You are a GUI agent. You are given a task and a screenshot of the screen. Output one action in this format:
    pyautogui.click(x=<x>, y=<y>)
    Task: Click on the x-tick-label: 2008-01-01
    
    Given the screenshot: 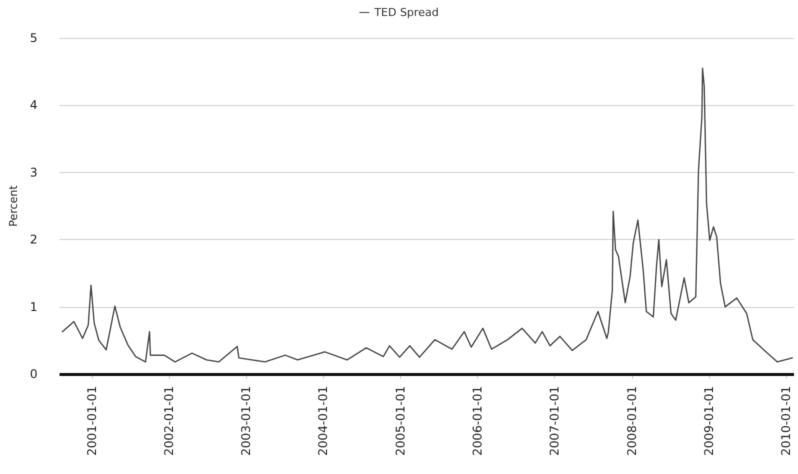 What is the action you would take?
    pyautogui.click(x=631, y=421)
    